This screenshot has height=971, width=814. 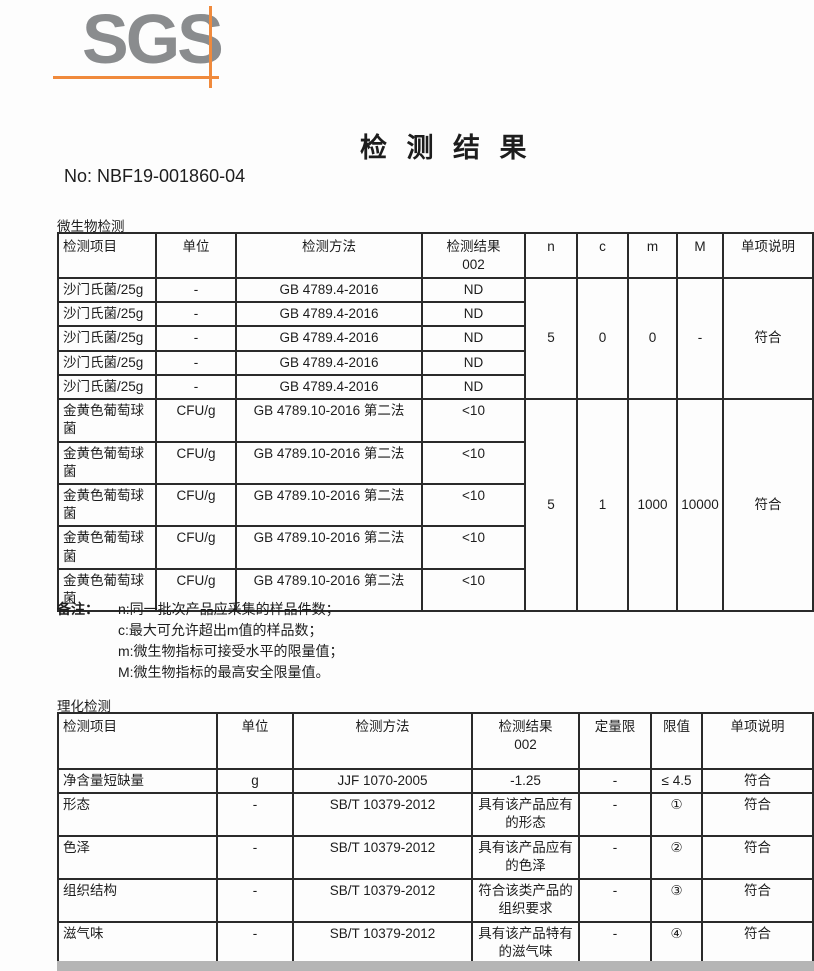 I want to click on header-loq: 定量限, so click(x=615, y=741).